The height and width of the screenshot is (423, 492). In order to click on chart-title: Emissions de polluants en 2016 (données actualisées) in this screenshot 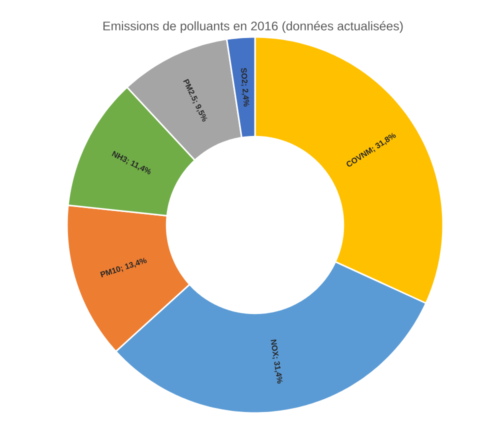, I will do `click(253, 27)`.